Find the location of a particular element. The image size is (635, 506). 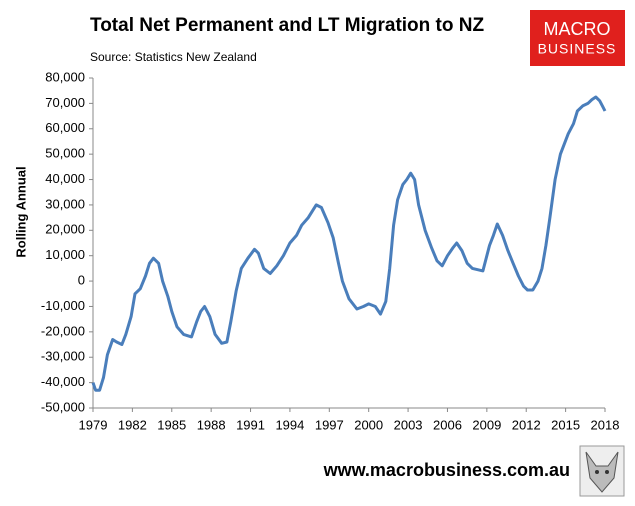

x-tick-label: 2015 is located at coordinates (565, 424).